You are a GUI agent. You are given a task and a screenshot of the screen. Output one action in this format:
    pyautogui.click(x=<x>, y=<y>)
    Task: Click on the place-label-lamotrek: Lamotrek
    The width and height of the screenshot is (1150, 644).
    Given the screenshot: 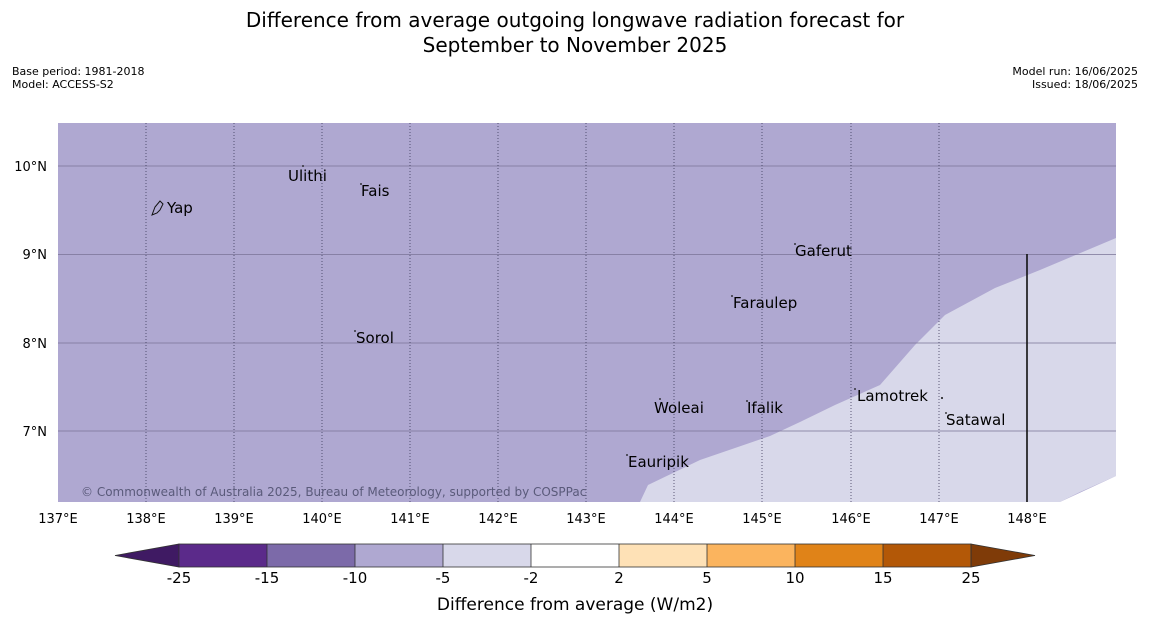 What is the action you would take?
    pyautogui.click(x=892, y=396)
    